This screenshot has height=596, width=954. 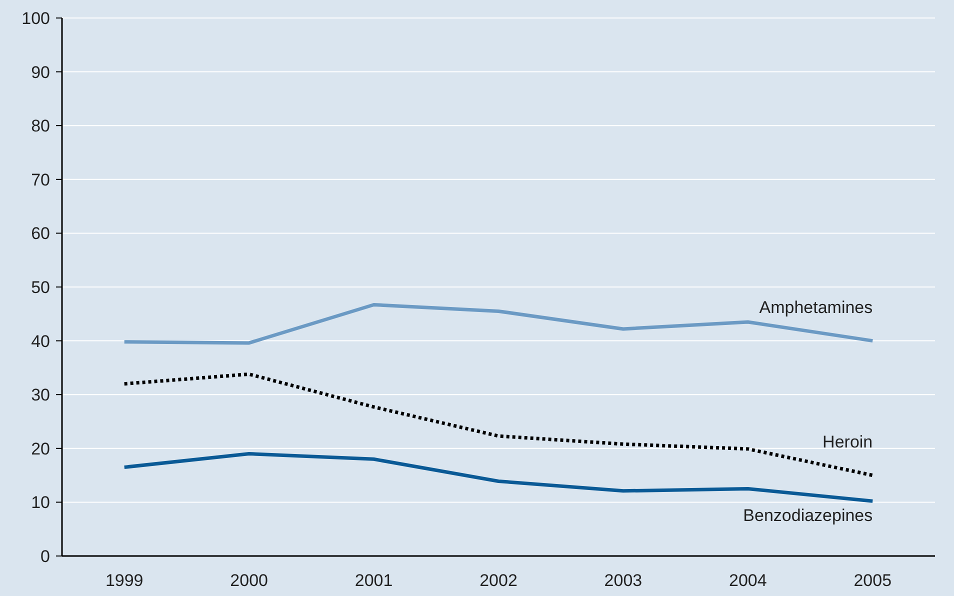 I want to click on series-label: Amphetamines, so click(x=816, y=307).